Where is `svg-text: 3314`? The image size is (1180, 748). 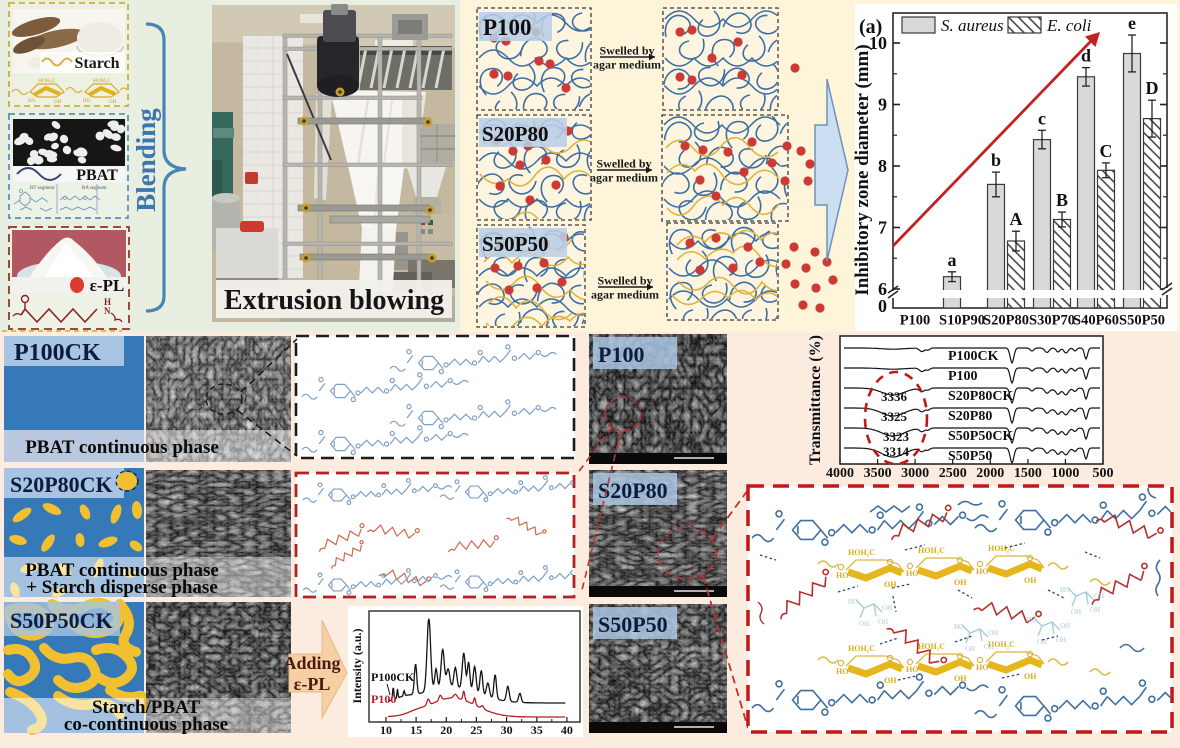 svg-text: 3314 is located at coordinates (896, 451).